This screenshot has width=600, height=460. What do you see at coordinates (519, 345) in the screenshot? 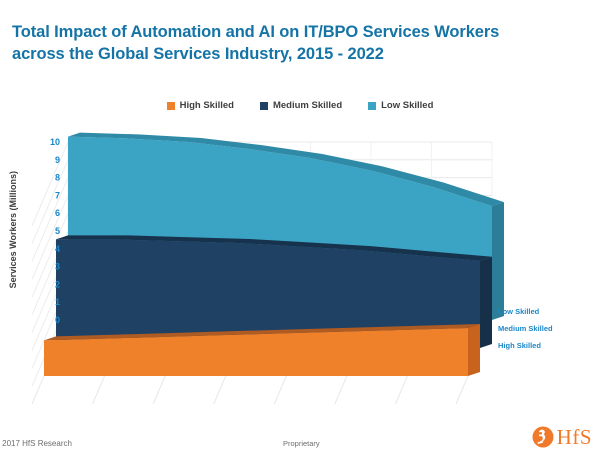
I see `series-end-label: High Skilled` at bounding box center [519, 345].